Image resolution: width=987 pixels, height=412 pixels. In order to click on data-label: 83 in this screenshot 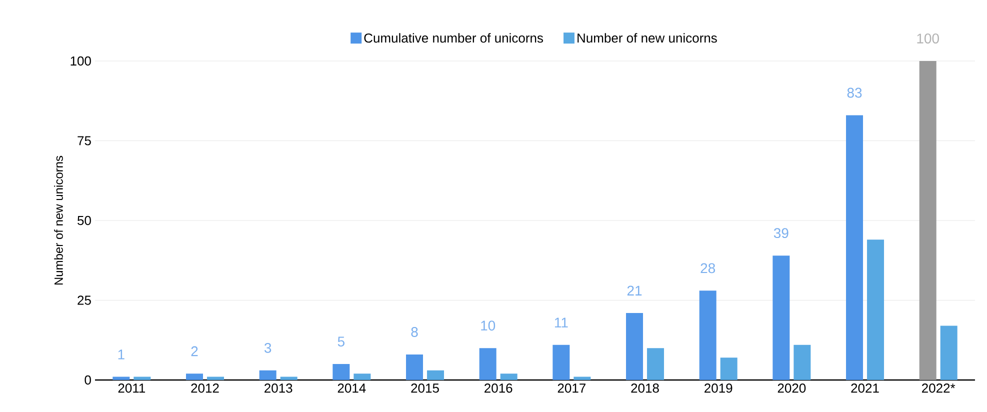, I will do `click(854, 93)`.